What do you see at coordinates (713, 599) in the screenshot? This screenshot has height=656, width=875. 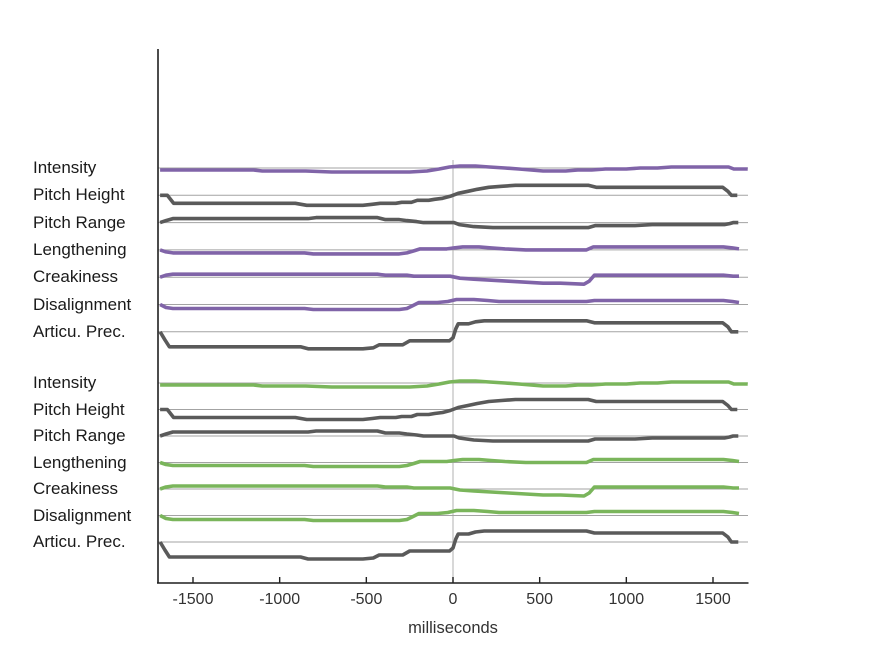 I see `x-tick-label-1500: 1500` at bounding box center [713, 599].